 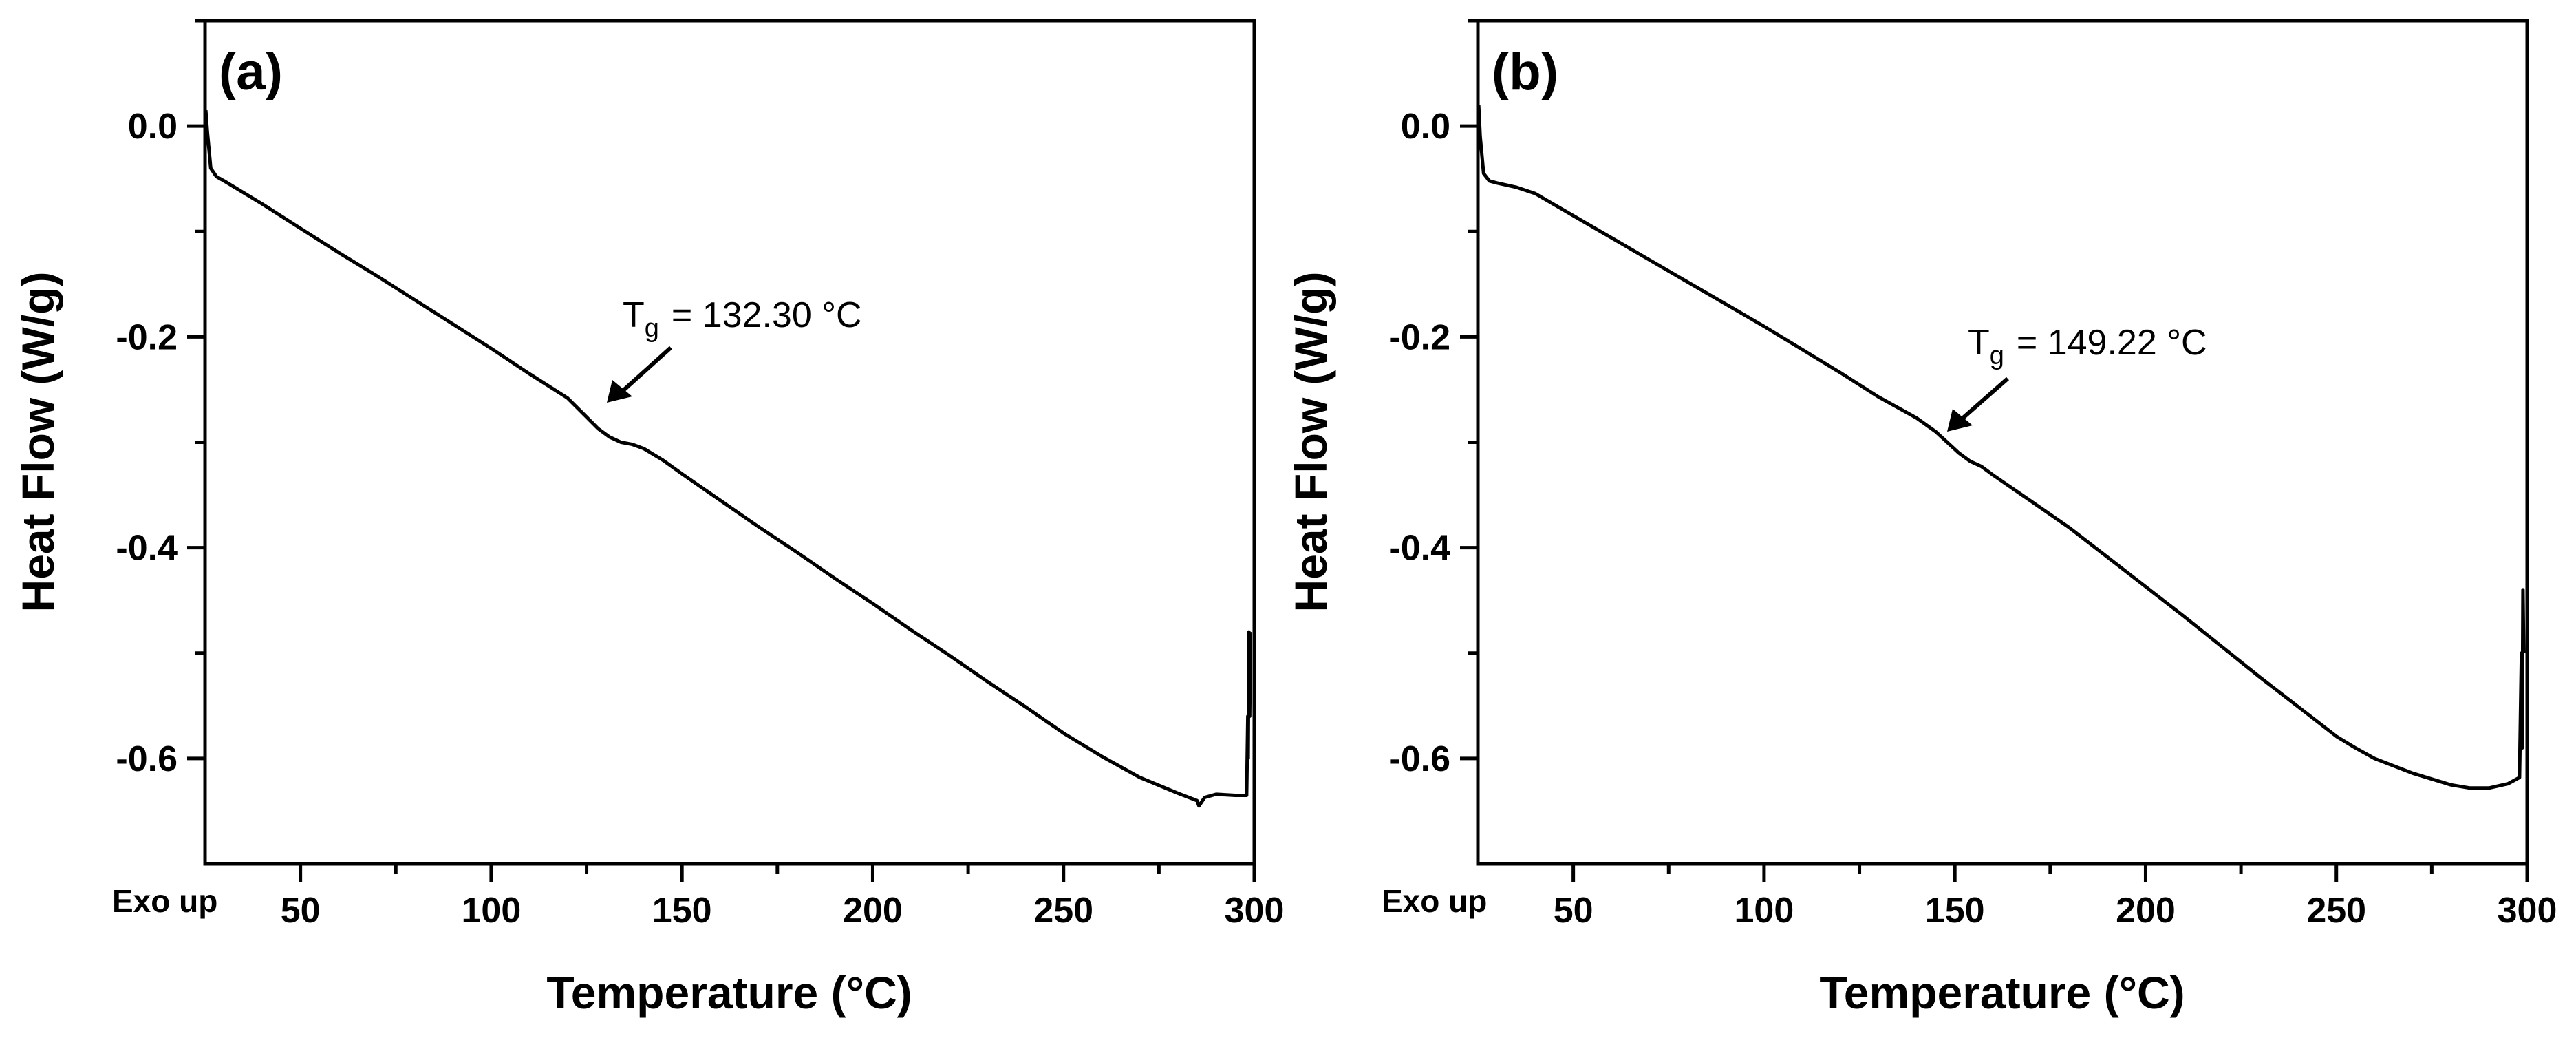 What do you see at coordinates (1525, 72) in the screenshot?
I see `panel-label: (b)` at bounding box center [1525, 72].